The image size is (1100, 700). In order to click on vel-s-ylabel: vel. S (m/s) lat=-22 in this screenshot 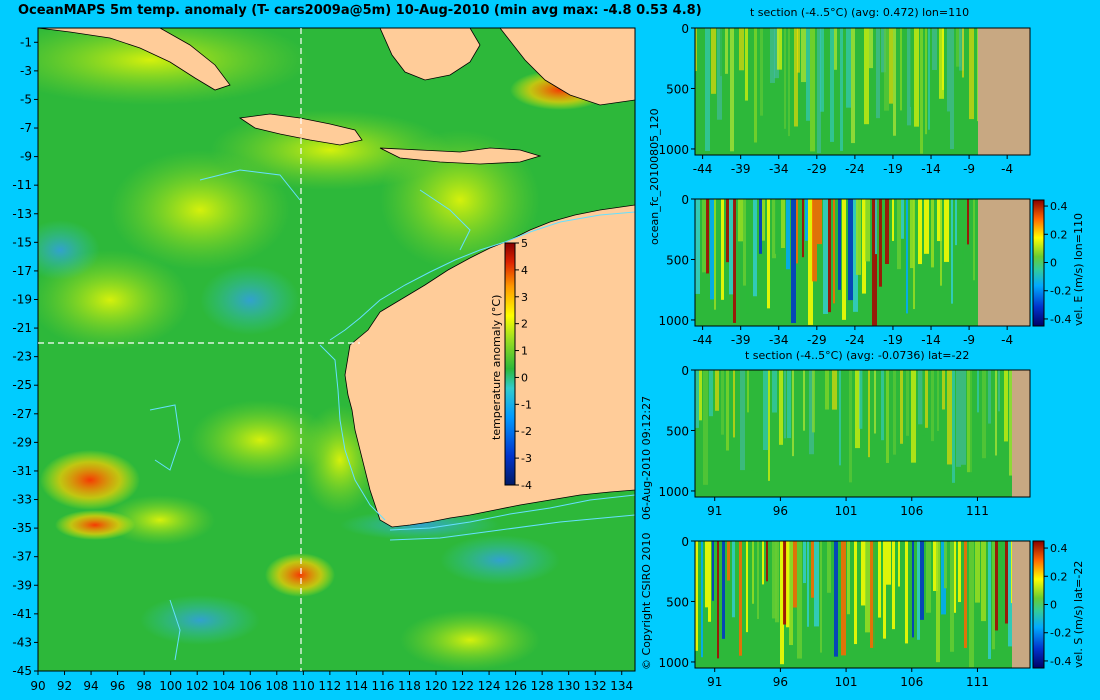, I will do `click(1078, 614)`.